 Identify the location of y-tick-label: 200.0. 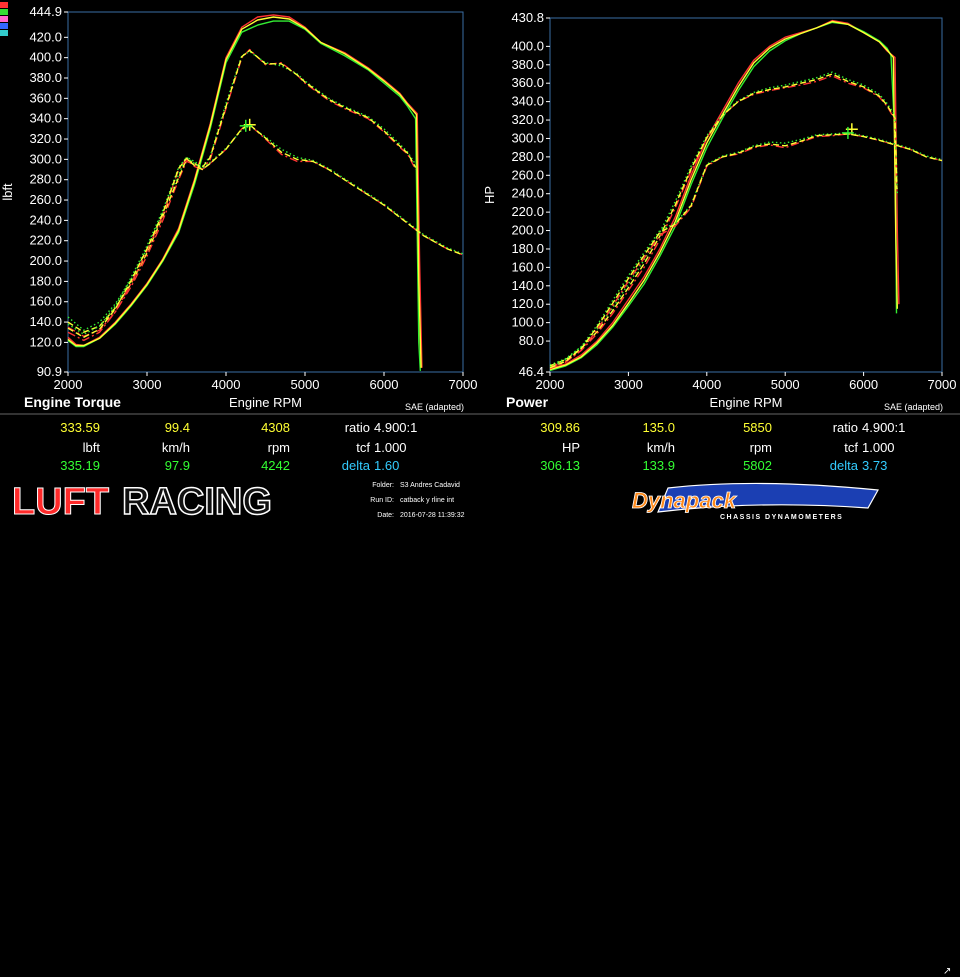
(45, 260).